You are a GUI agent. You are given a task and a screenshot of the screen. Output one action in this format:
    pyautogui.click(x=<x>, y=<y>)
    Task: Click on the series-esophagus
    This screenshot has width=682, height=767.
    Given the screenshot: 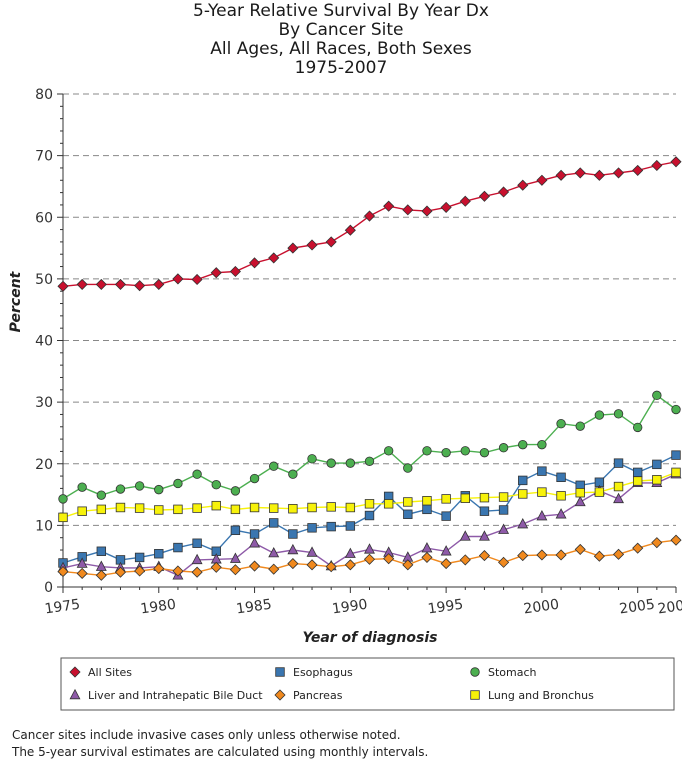 What is the action you would take?
    pyautogui.click(x=369, y=509)
    